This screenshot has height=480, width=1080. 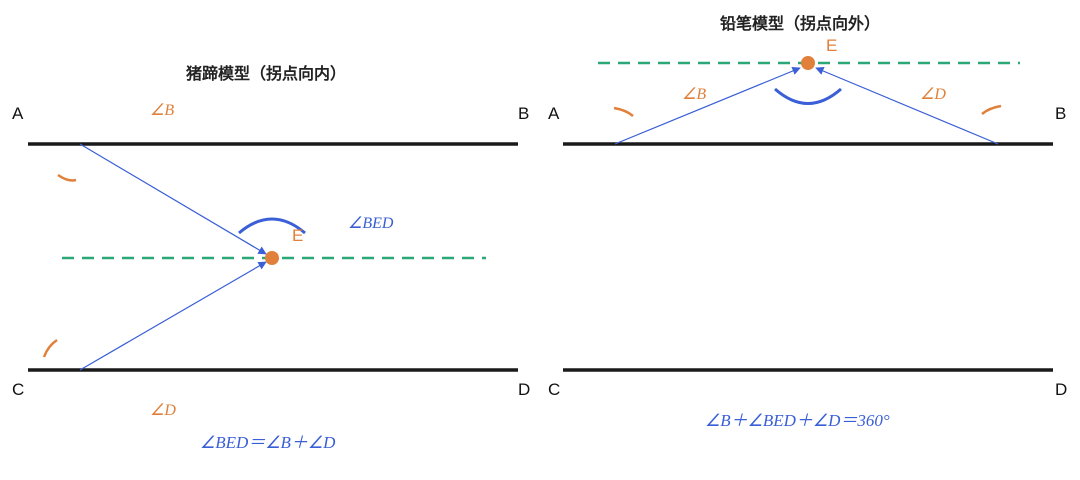 I want to click on right-segment-be, so click(x=707, y=105).